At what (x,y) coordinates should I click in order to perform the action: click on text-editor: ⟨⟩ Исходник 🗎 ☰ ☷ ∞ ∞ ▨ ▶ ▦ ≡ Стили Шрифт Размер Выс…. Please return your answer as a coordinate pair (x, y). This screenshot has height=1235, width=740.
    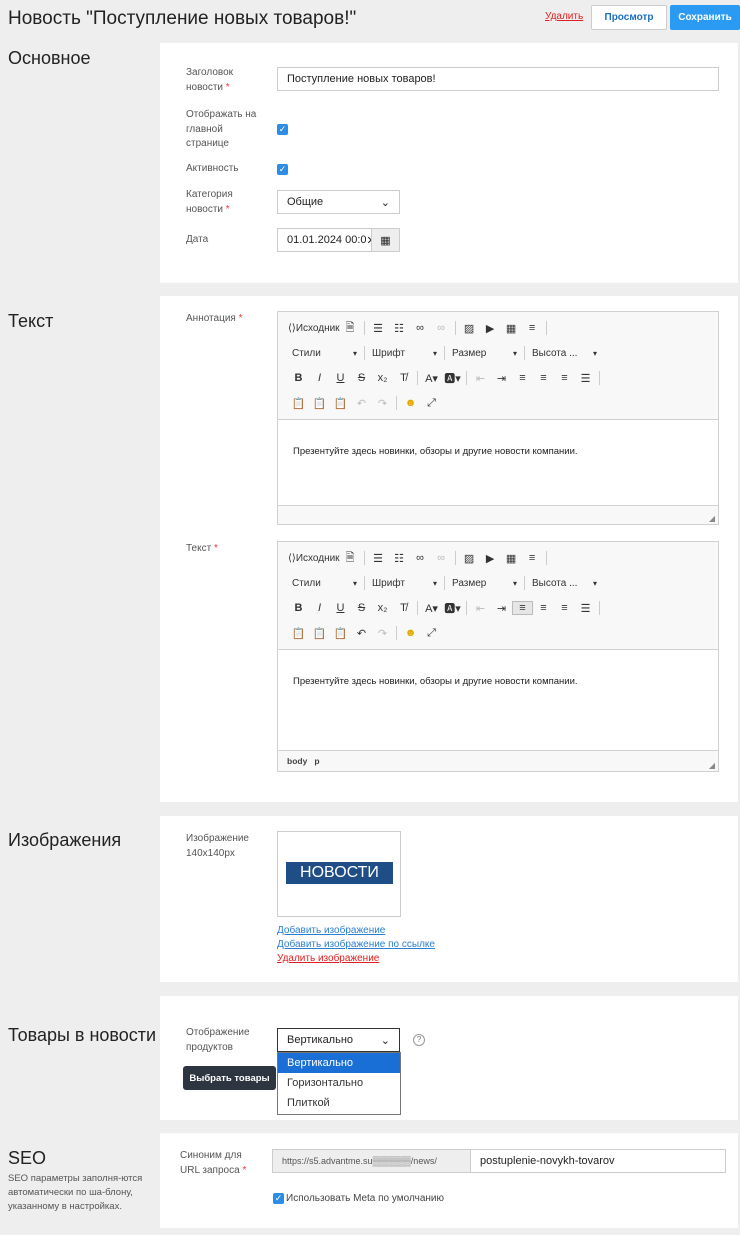
    Looking at the image, I should click on (498, 656).